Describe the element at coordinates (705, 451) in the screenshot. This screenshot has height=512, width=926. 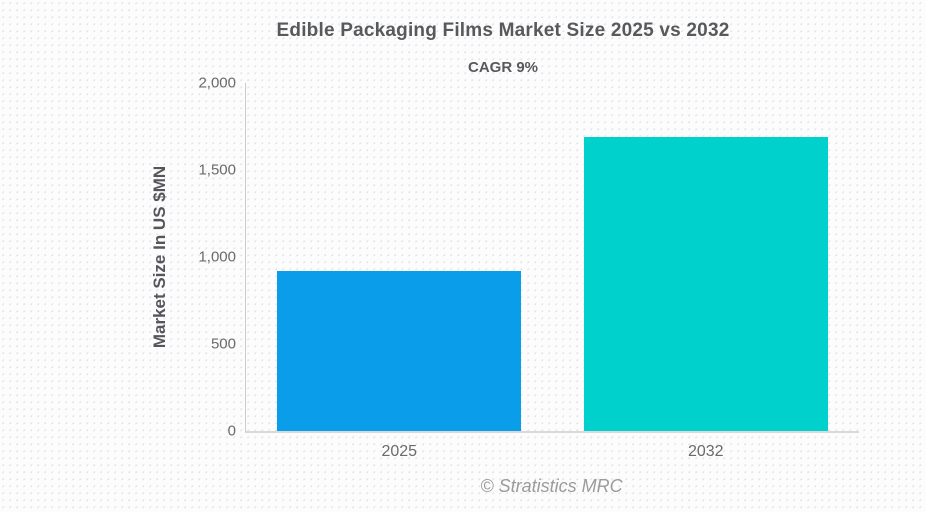
I see `x-axis-label-2032: 2032` at that location.